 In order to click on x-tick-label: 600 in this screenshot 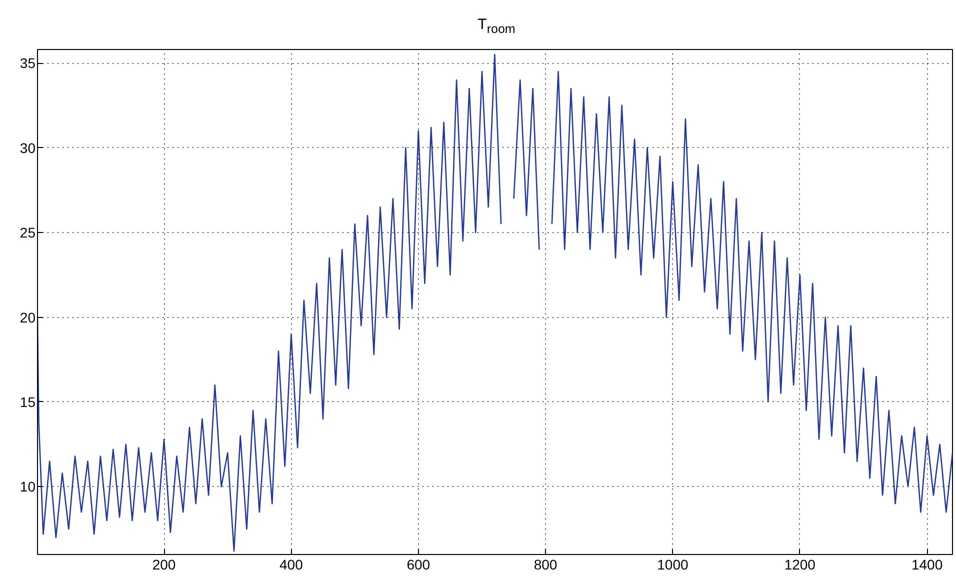, I will do `click(418, 564)`.